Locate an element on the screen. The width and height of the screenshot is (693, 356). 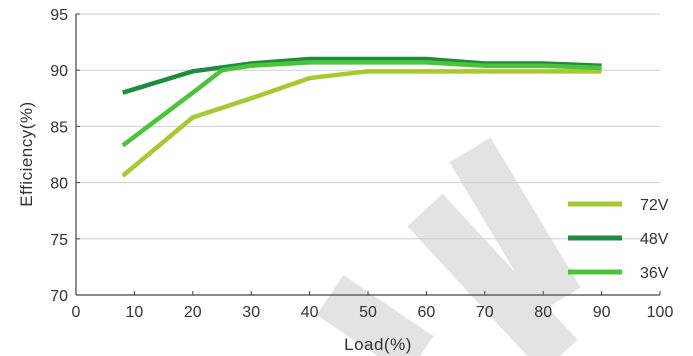
y-tick-label: 85 is located at coordinates (59, 127).